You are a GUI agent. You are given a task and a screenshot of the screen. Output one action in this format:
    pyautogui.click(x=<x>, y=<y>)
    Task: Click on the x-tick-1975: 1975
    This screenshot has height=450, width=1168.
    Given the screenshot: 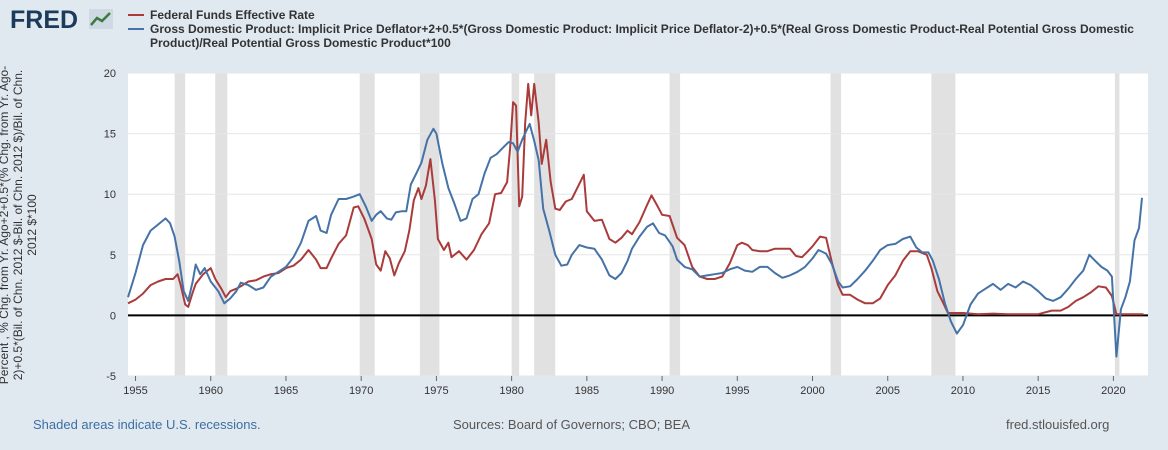 What is the action you would take?
    pyautogui.click(x=436, y=391)
    